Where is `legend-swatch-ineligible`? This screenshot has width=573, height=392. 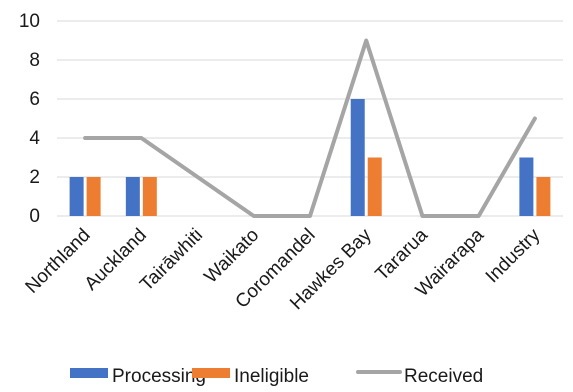 legend-swatch-ineligible is located at coordinates (211, 373).